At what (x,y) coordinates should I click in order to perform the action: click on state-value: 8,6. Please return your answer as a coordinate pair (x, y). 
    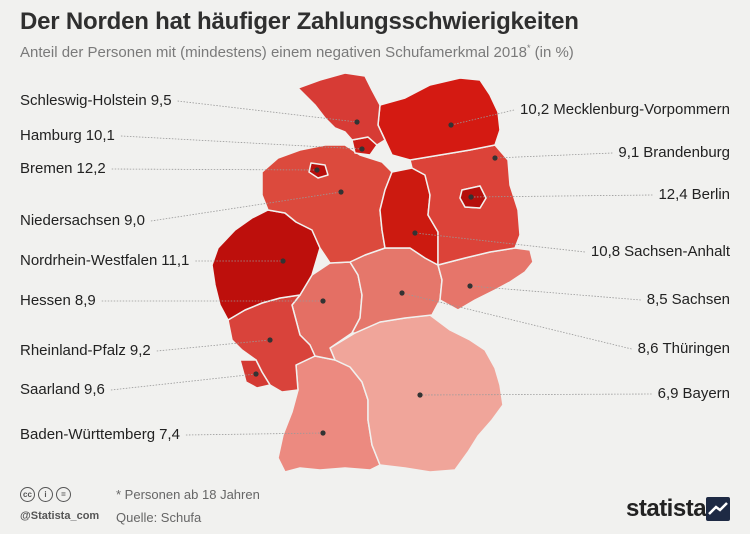
    Looking at the image, I should click on (648, 348).